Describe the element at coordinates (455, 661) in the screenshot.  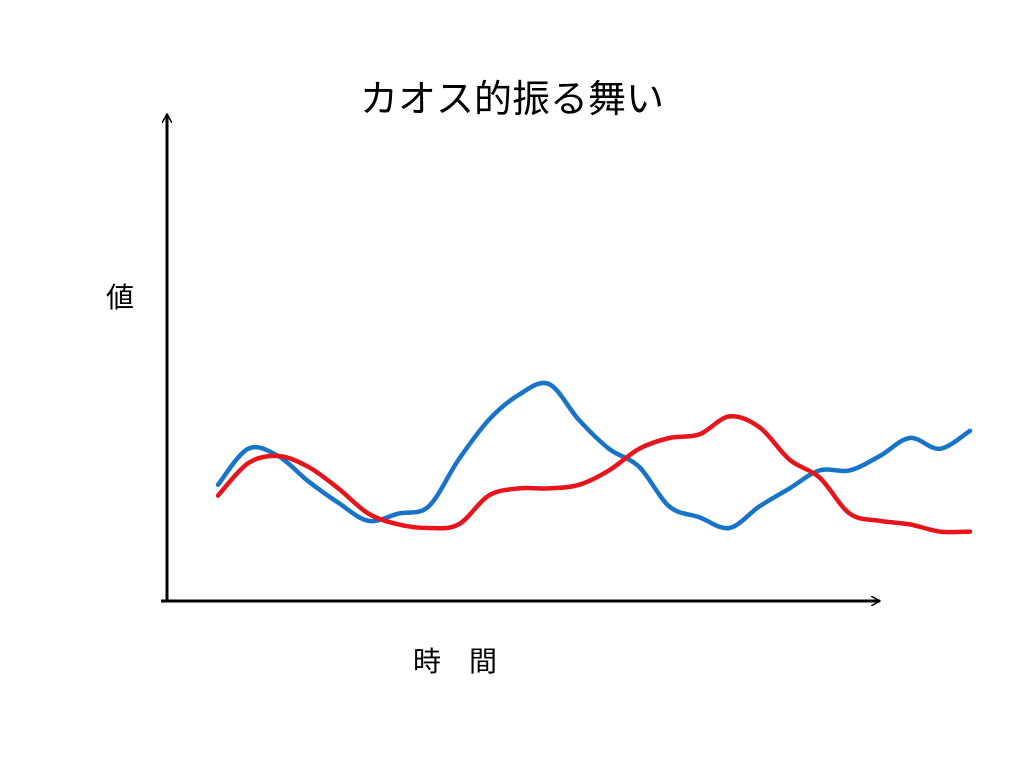
I see `x-axis-label: 時 間` at that location.